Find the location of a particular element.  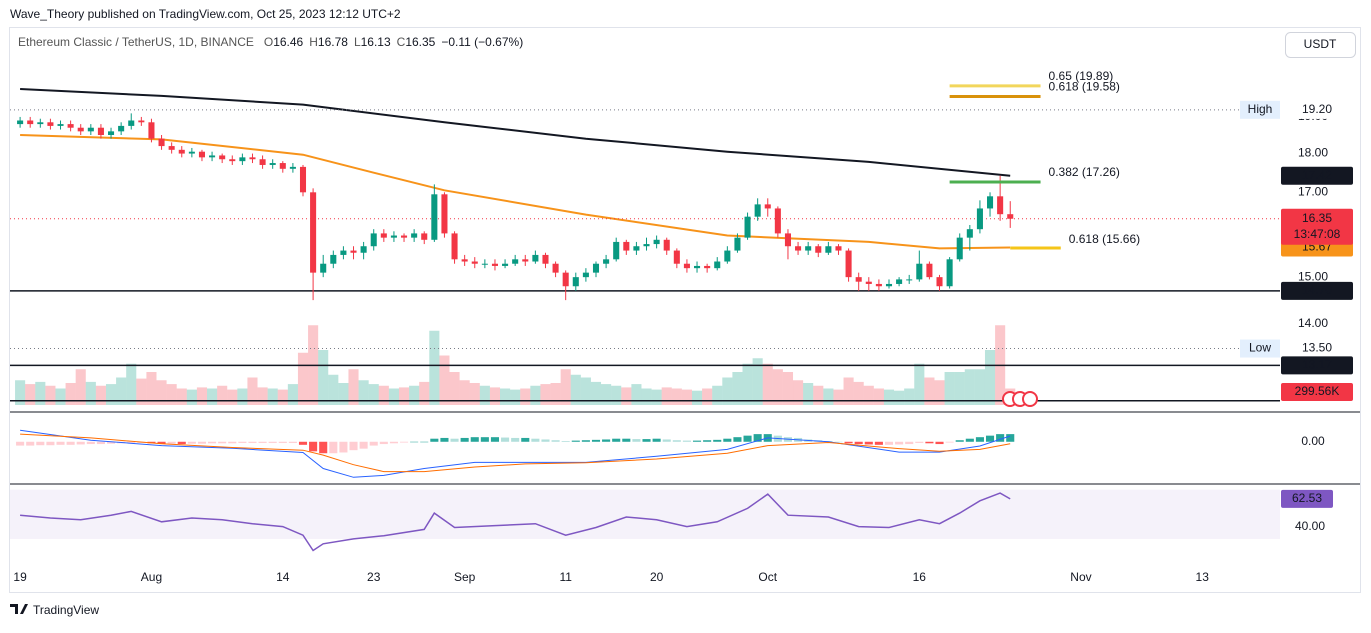

level-label: 13.17 is located at coordinates (1317, 365).